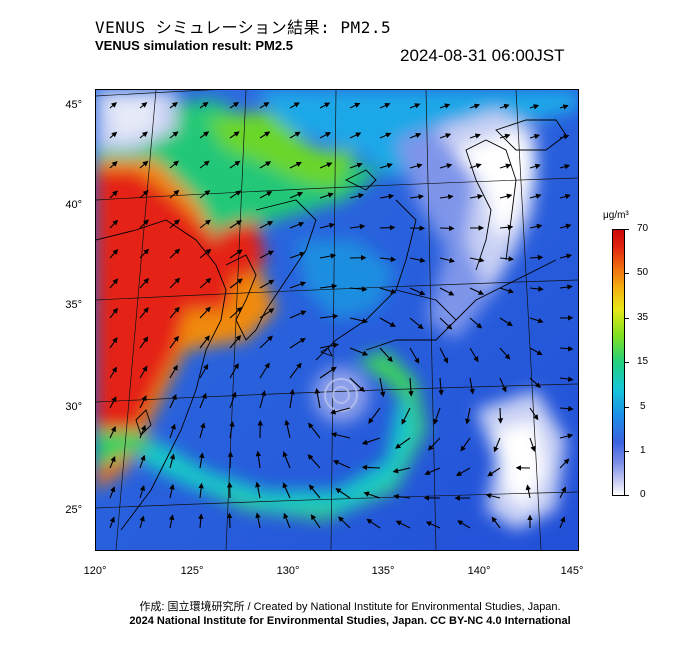  What do you see at coordinates (618, 362) in the screenshot?
I see `colorbar` at bounding box center [618, 362].